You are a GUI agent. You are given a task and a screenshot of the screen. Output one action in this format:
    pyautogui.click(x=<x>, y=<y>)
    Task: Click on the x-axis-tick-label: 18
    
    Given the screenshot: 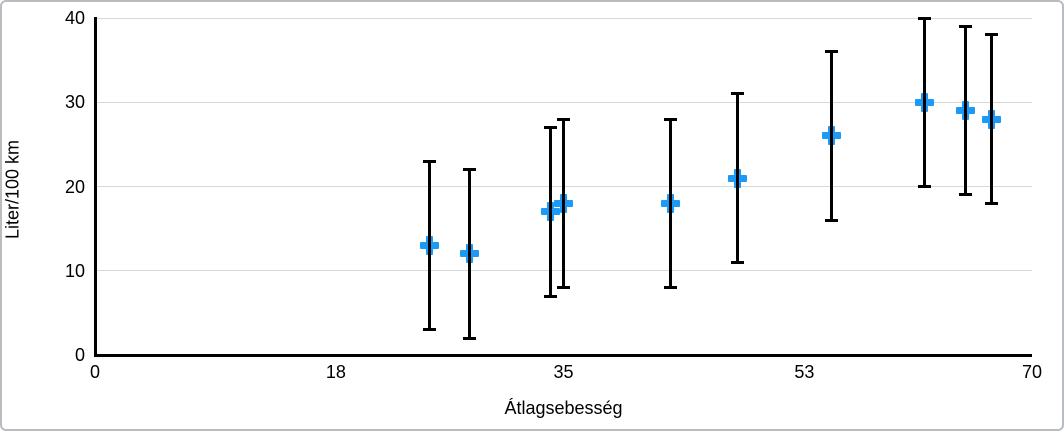 What is the action you would take?
    pyautogui.click(x=335, y=372)
    